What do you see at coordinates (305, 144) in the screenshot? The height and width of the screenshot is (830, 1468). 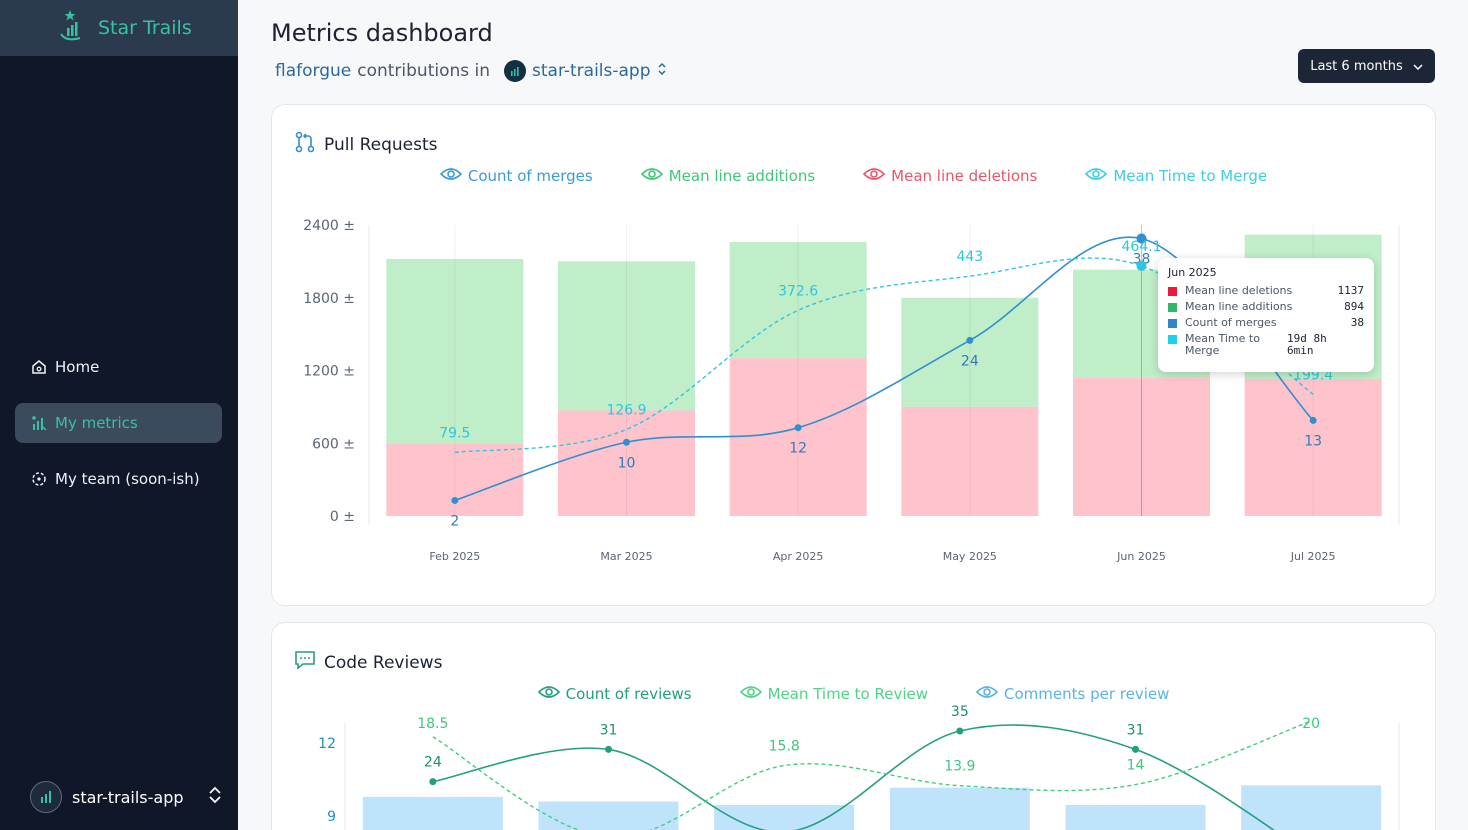 I see `pull-request-icon` at bounding box center [305, 144].